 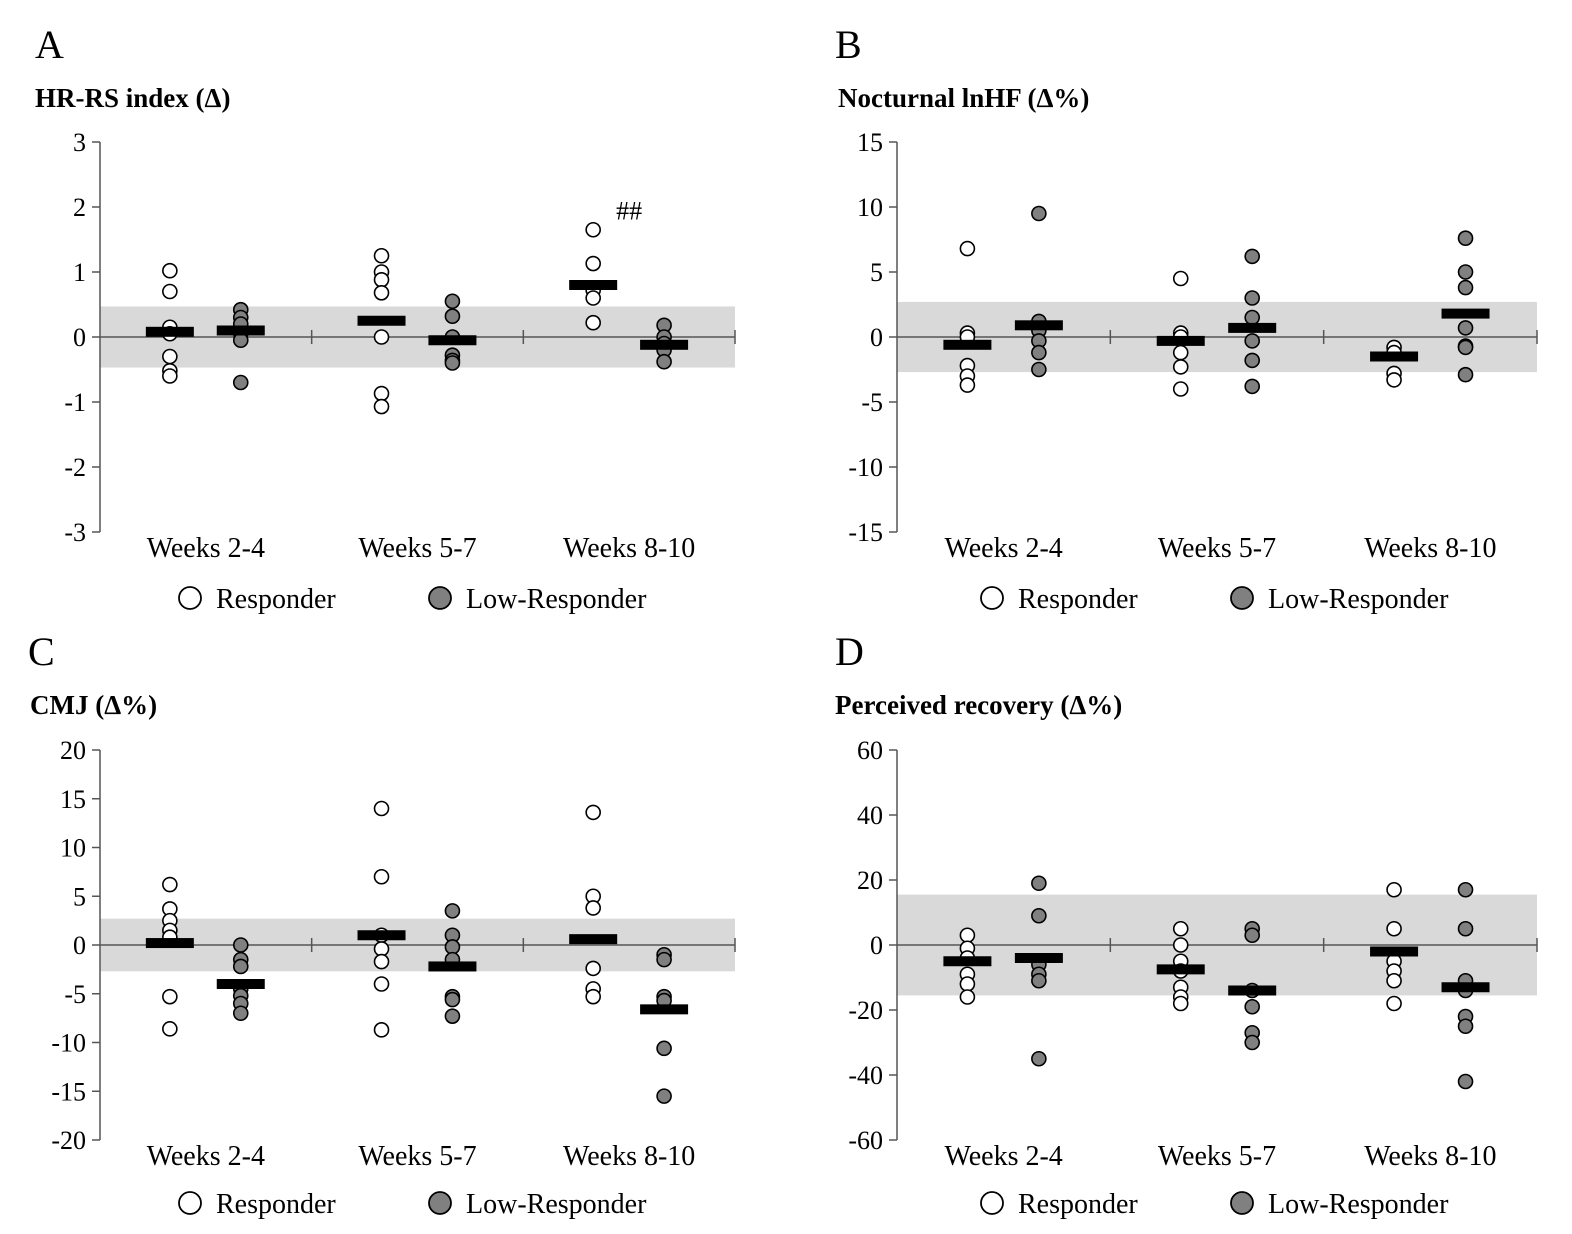 What do you see at coordinates (79, 142) in the screenshot?
I see `y-tick-label: 3` at bounding box center [79, 142].